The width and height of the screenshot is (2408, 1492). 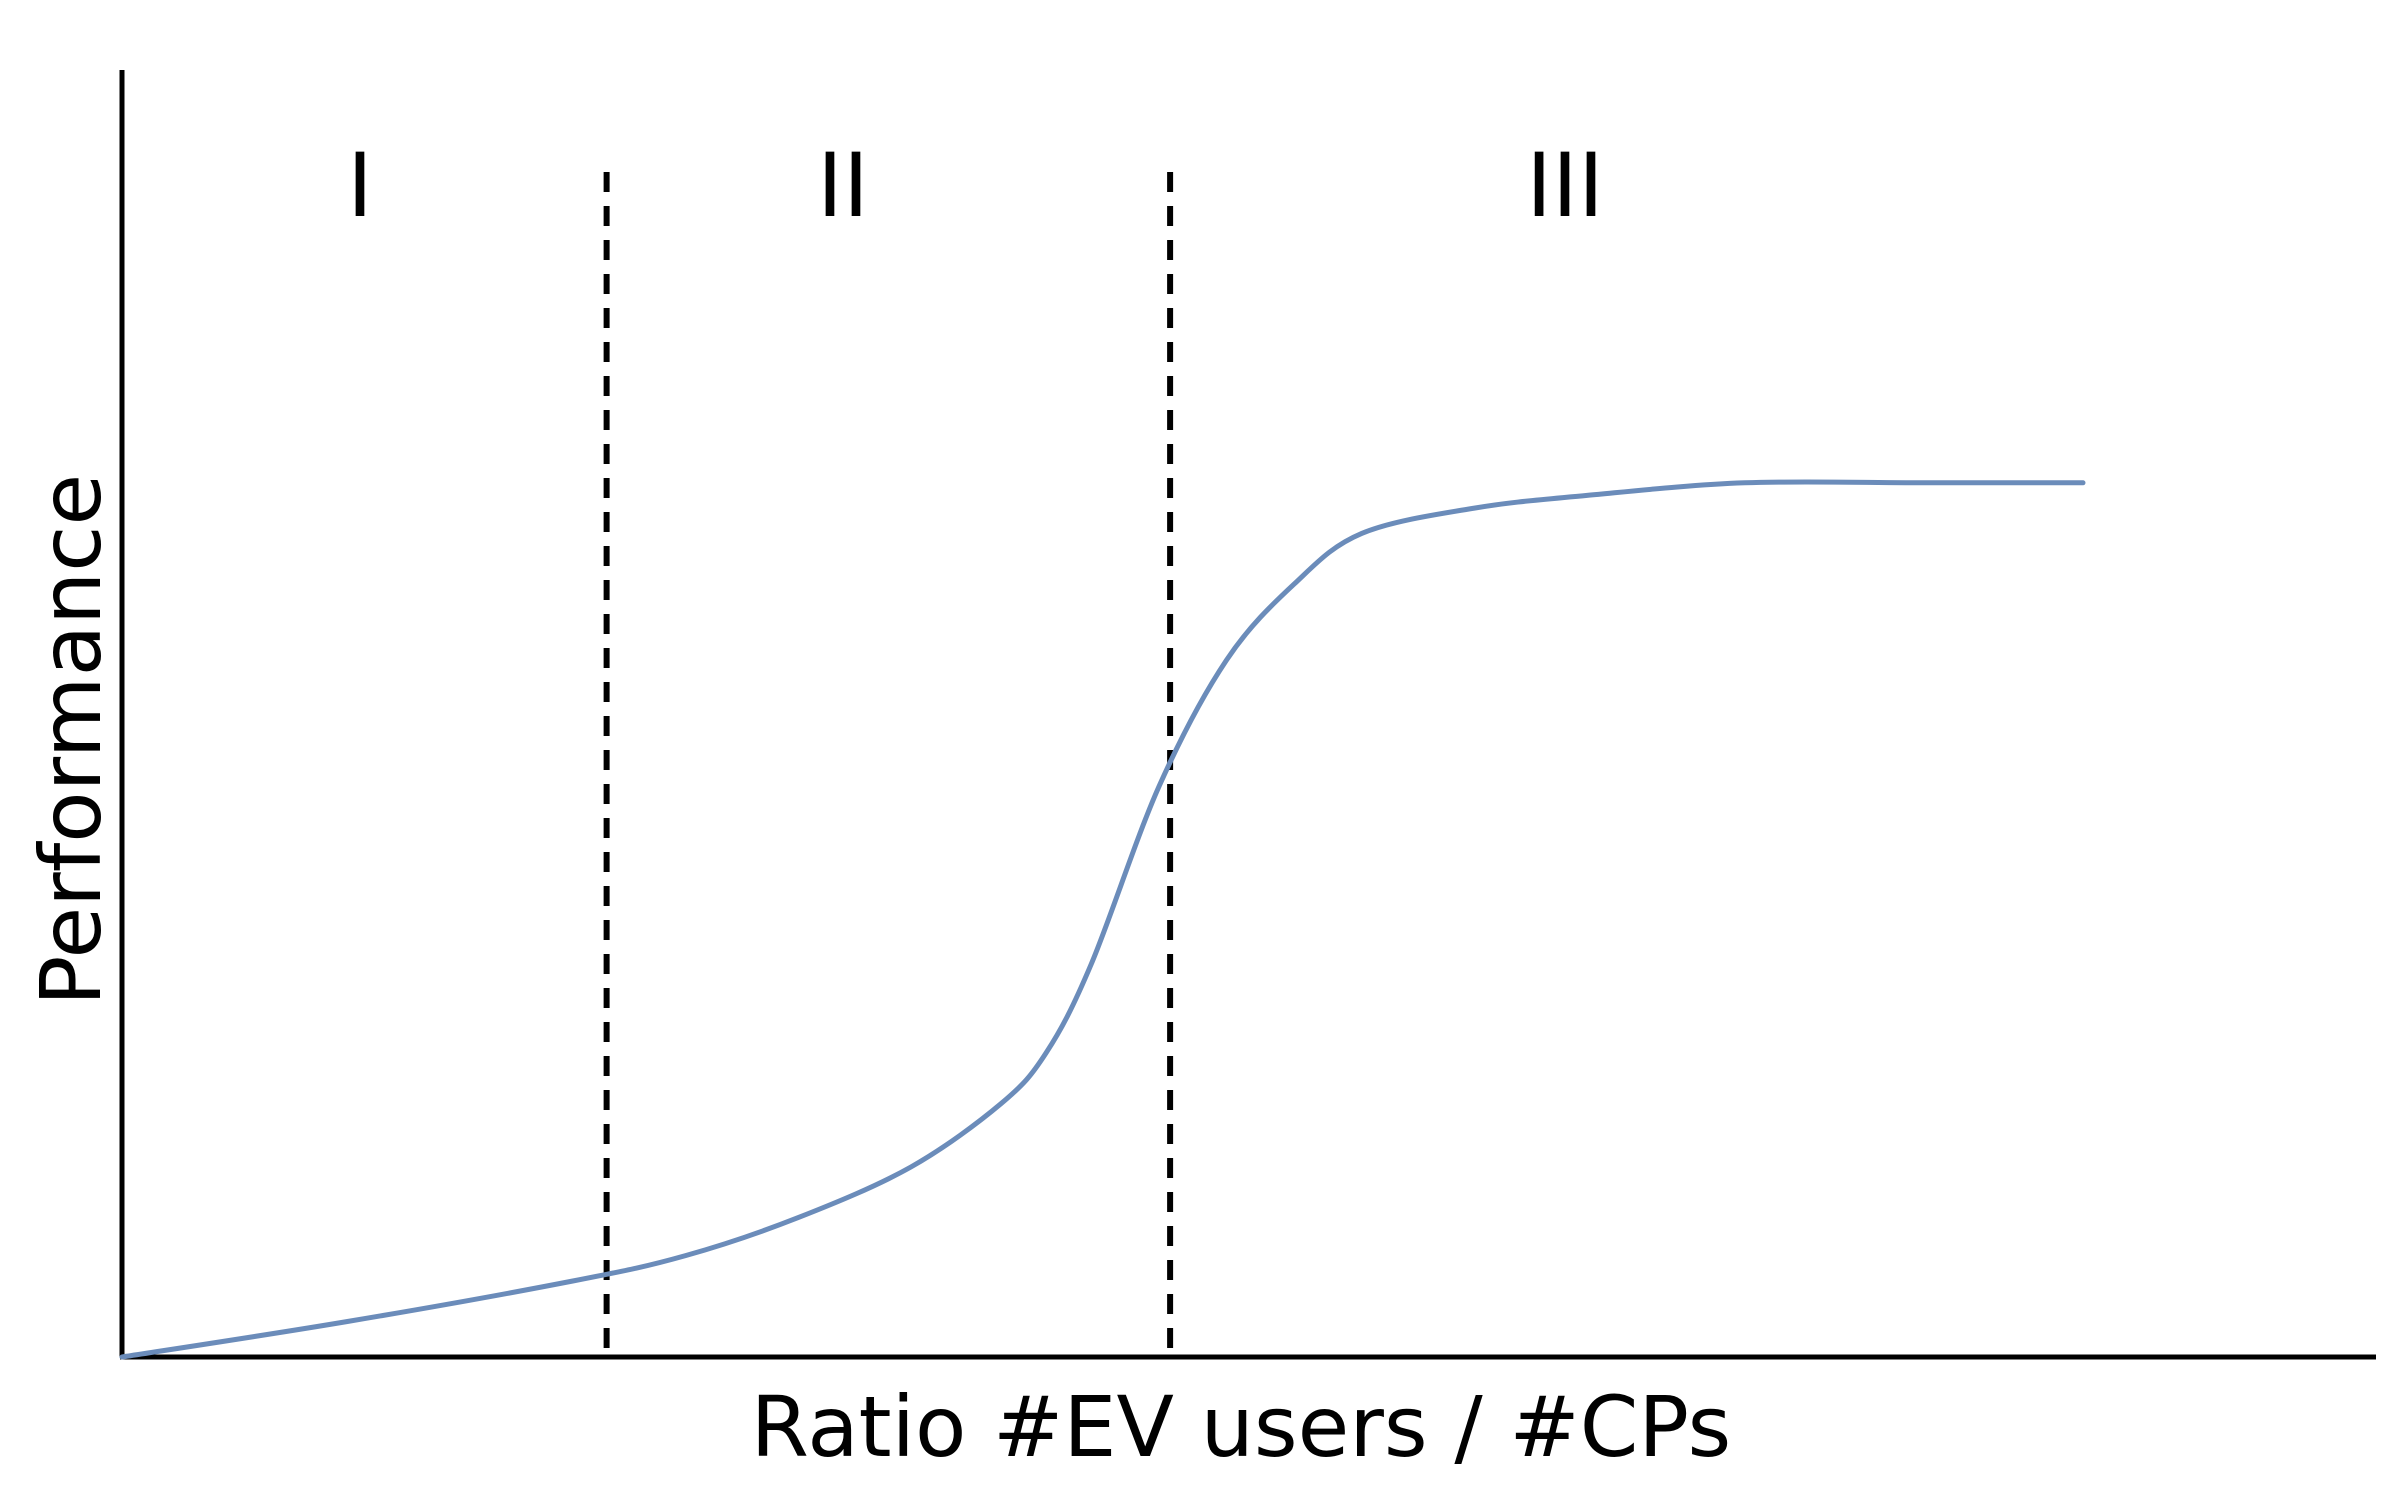 What do you see at coordinates (360, 185) in the screenshot?
I see `region-label-1: I` at bounding box center [360, 185].